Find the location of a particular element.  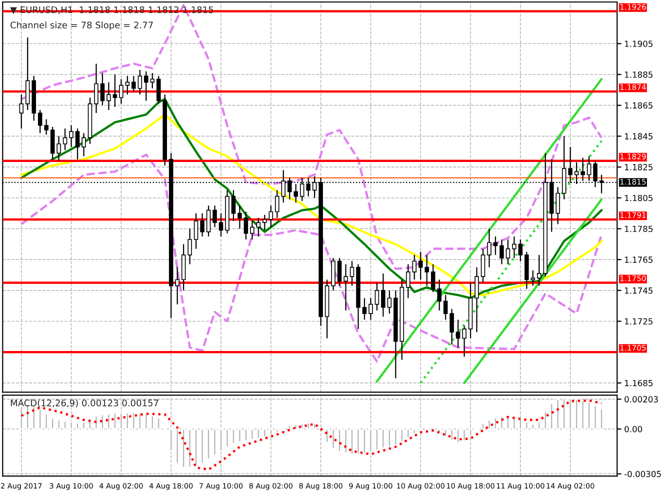

y-tick-label: 1.1685 is located at coordinates (638, 383).